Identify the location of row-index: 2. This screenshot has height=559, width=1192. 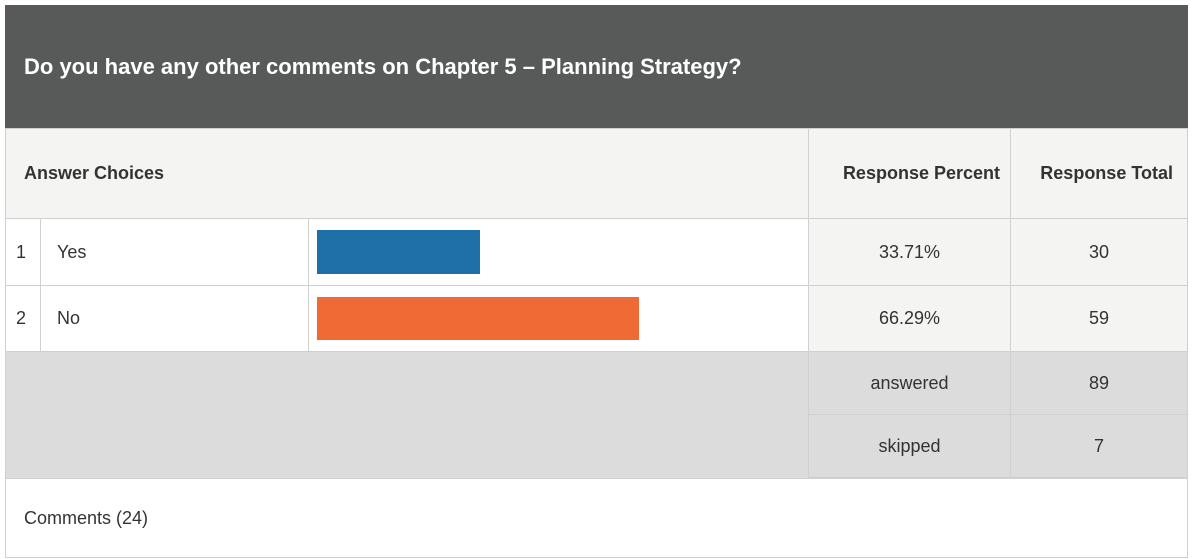
(23, 318).